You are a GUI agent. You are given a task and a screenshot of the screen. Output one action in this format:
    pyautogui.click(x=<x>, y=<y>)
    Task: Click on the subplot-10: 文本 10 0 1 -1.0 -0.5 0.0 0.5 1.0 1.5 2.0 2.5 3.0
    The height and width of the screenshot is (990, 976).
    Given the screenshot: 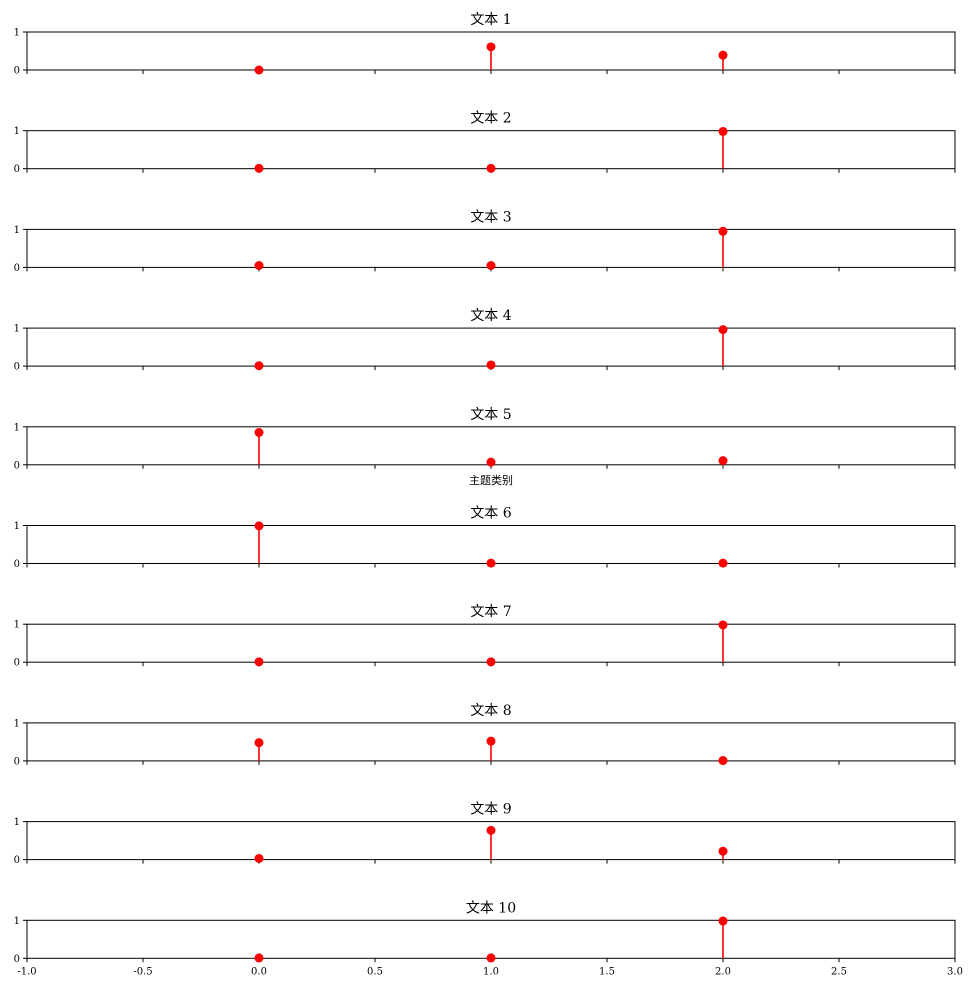 What is the action you would take?
    pyautogui.click(x=488, y=938)
    